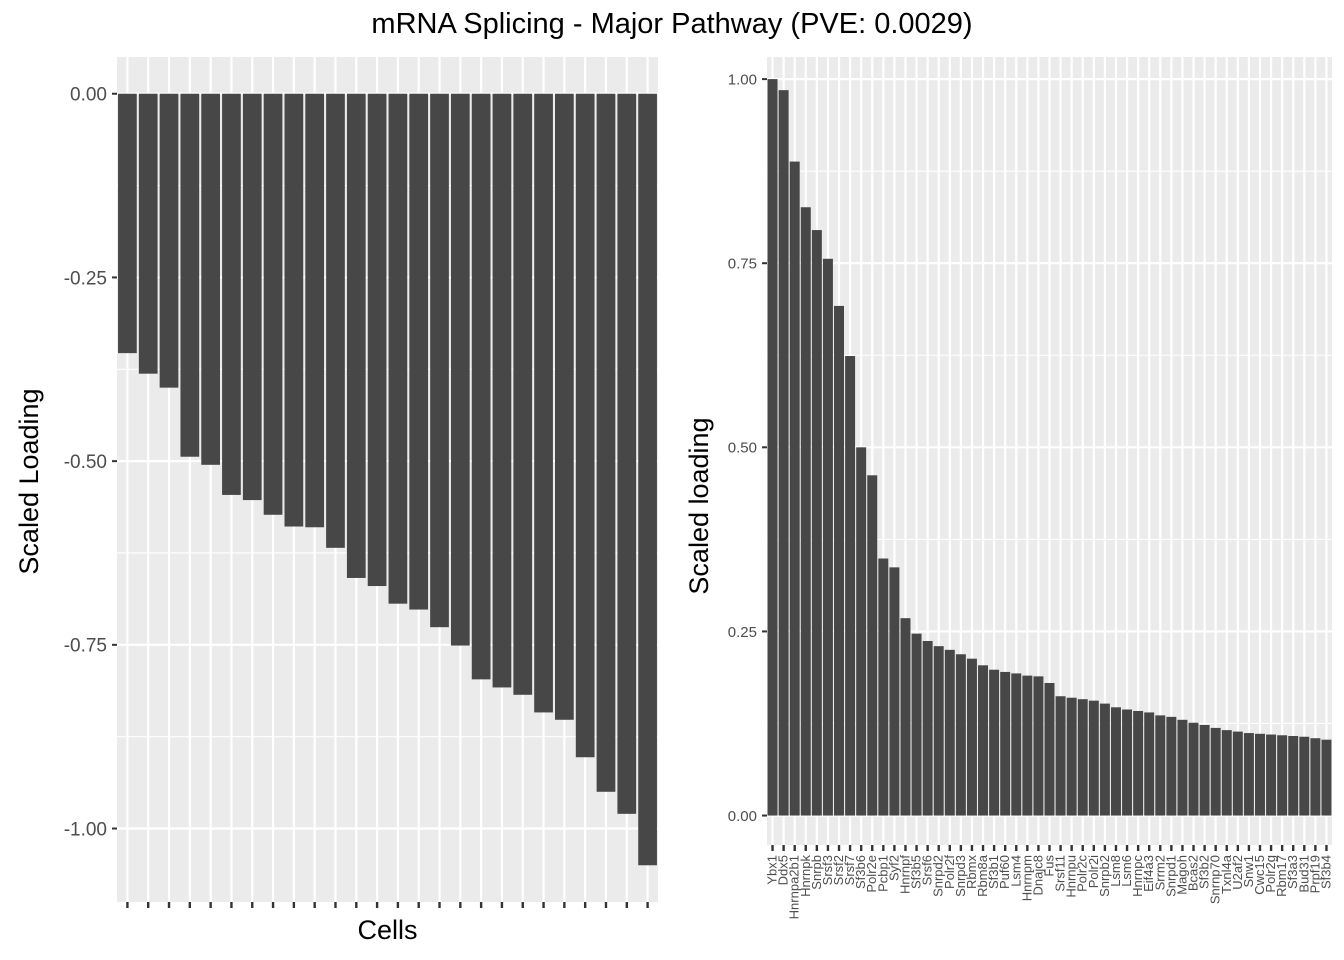  What do you see at coordinates (1004, 872) in the screenshot?
I see `gene-tick-label: Puf60` at bounding box center [1004, 872].